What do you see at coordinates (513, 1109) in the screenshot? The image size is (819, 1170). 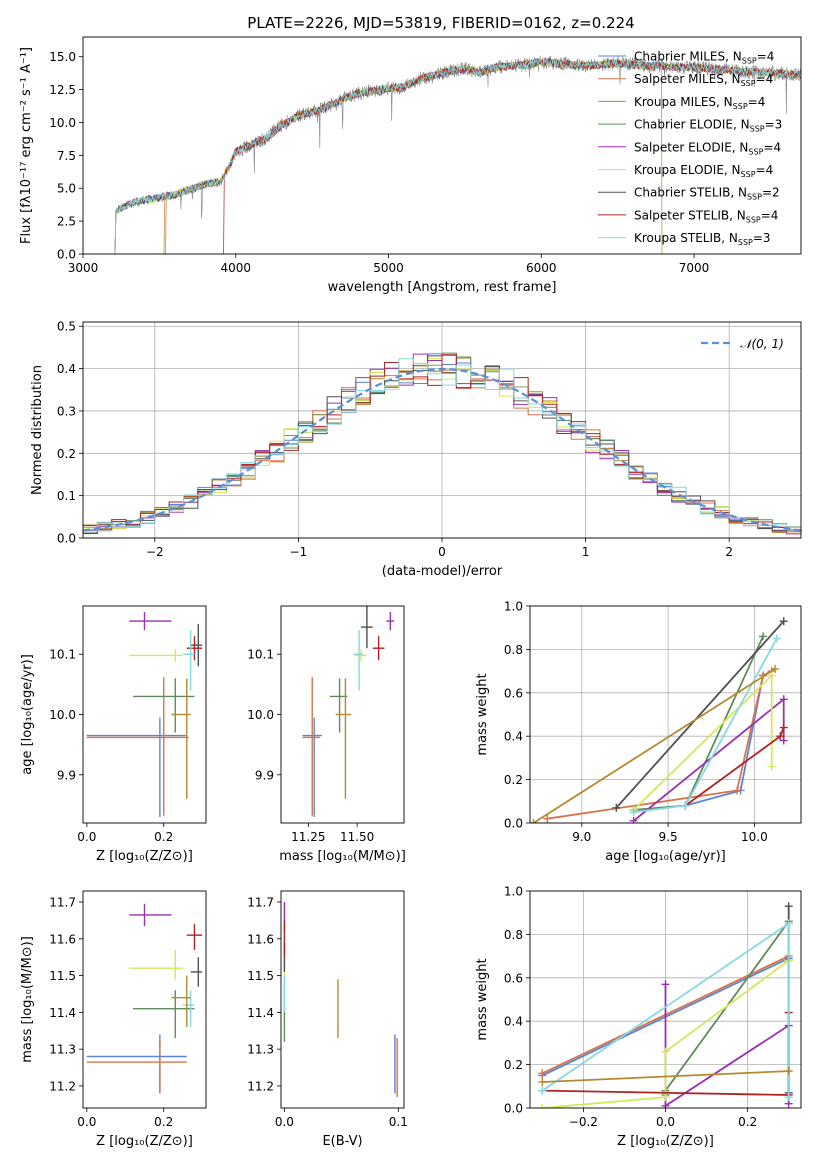 I see `weight_vs_z-ytick-label: 0.0` at bounding box center [513, 1109].